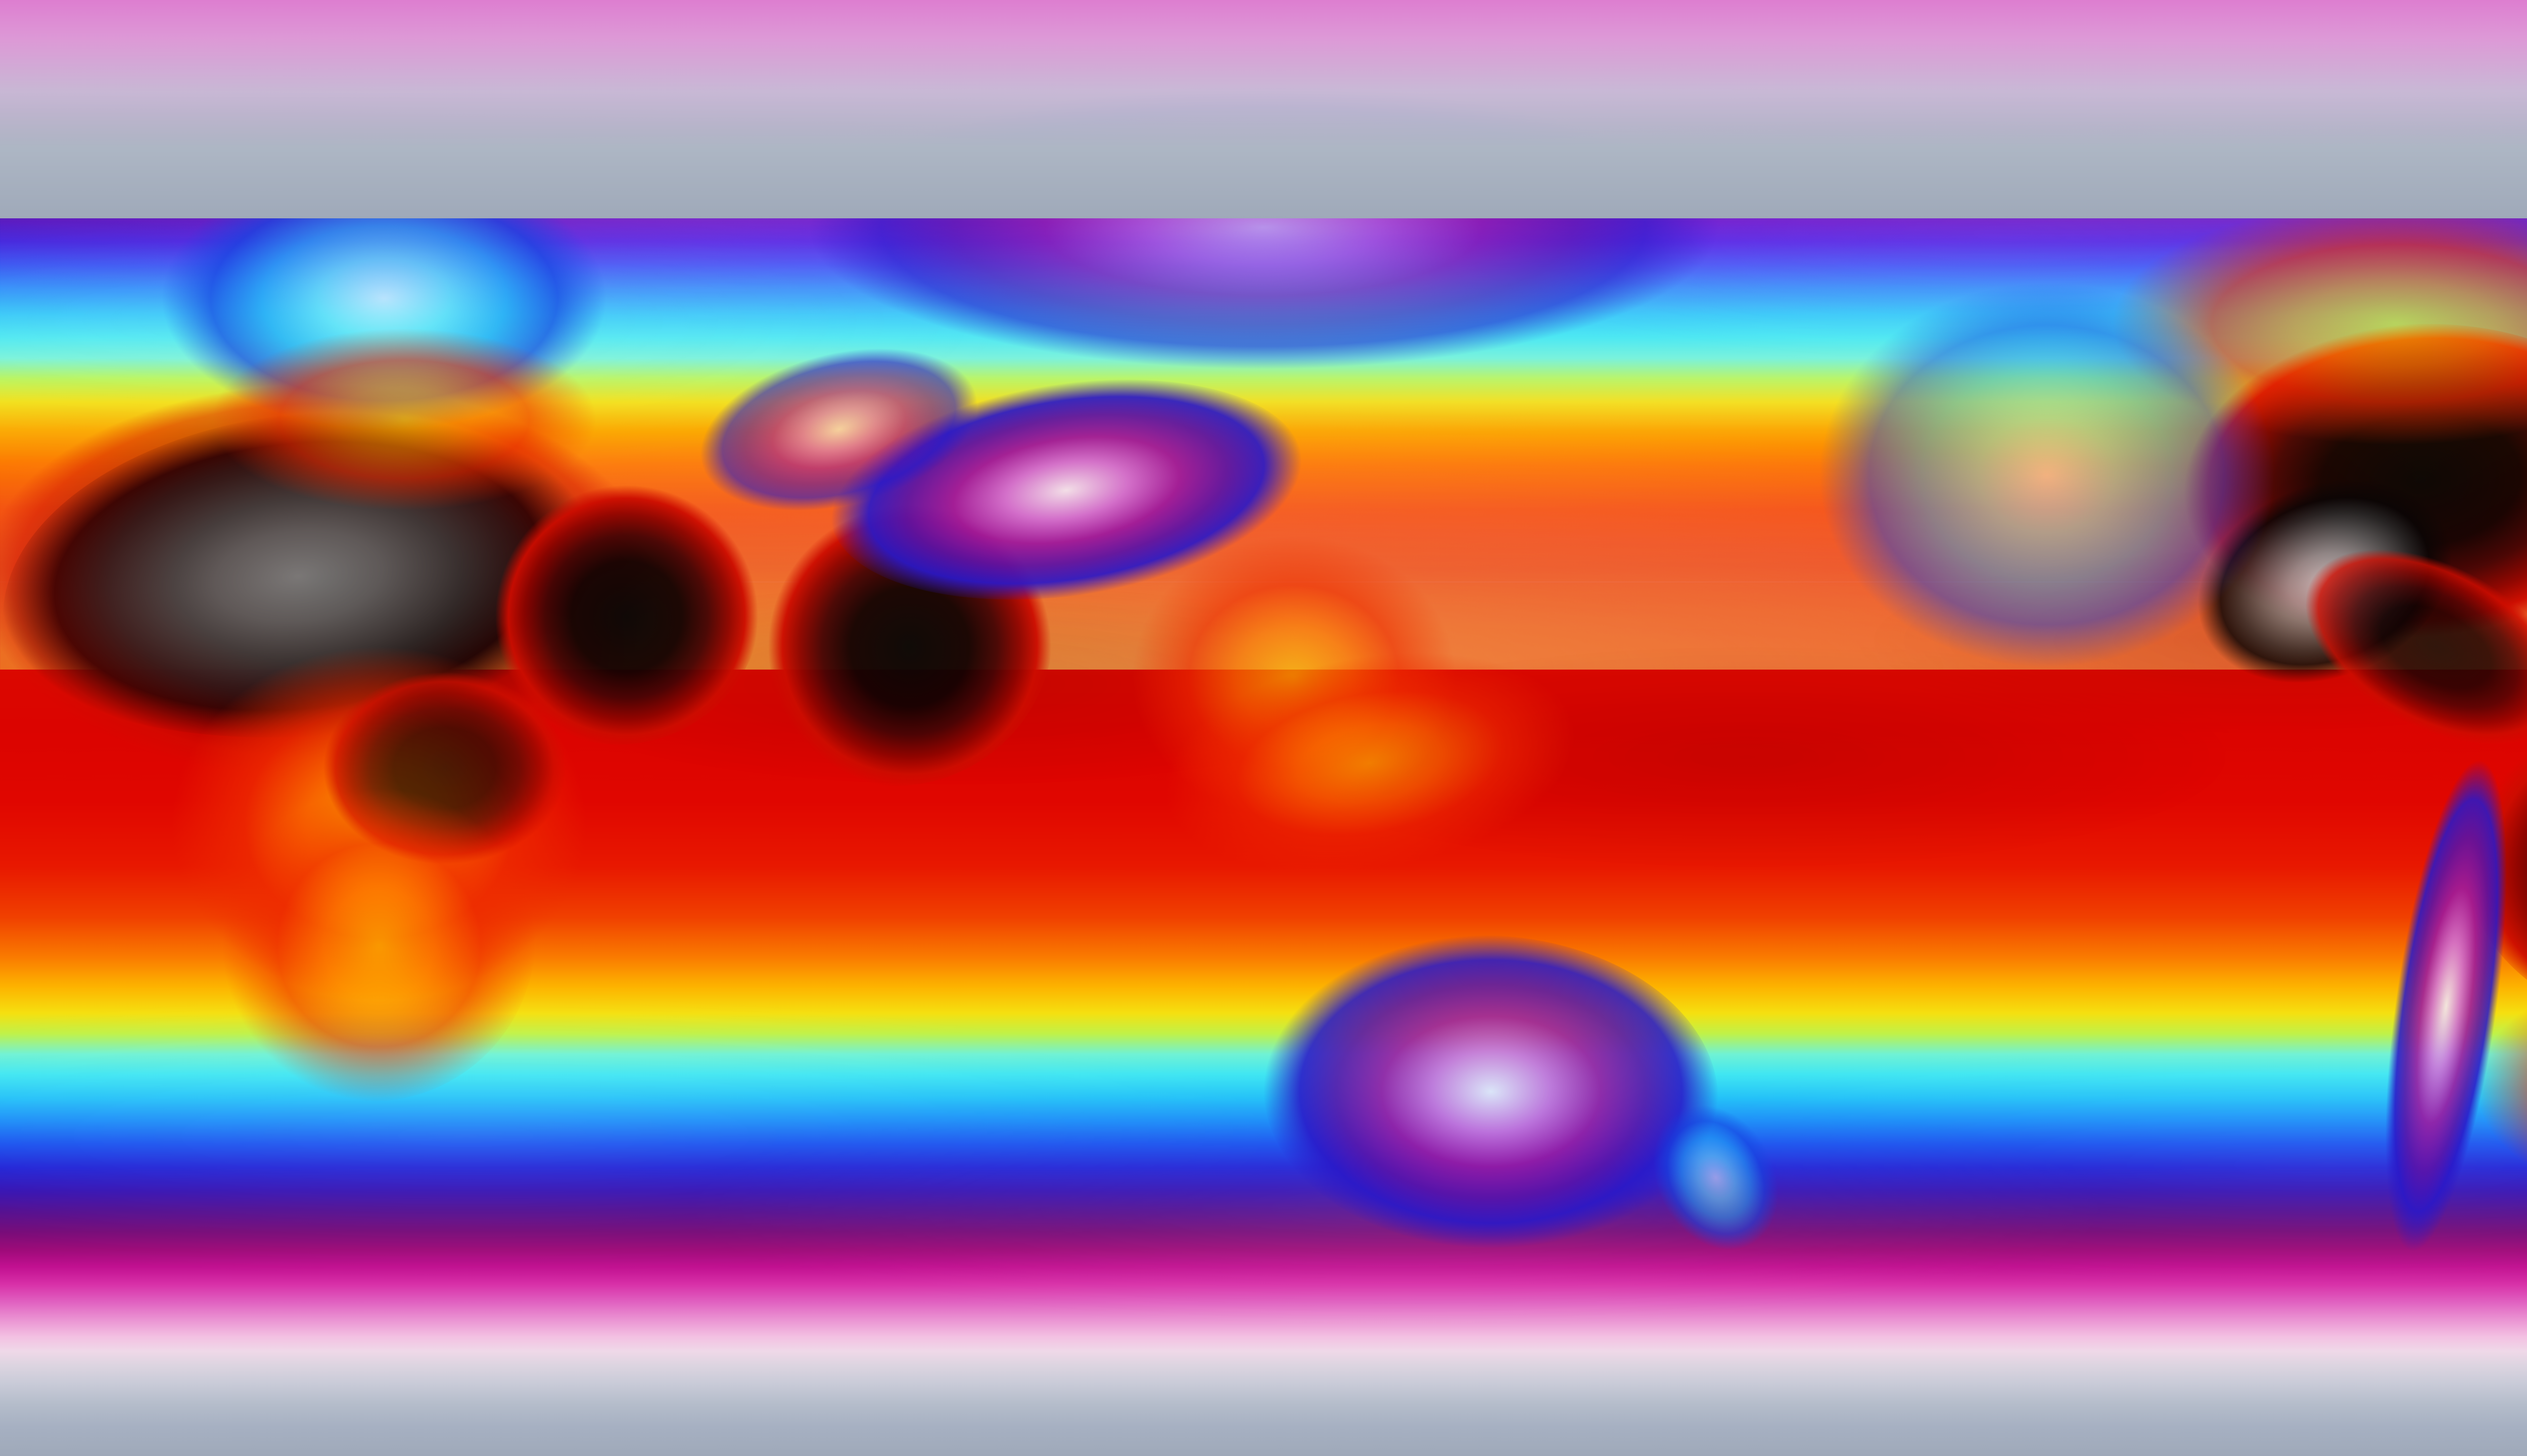 This screenshot has height=1456, width=2527. I want to click on region-southern-africa, so click(379, 945).